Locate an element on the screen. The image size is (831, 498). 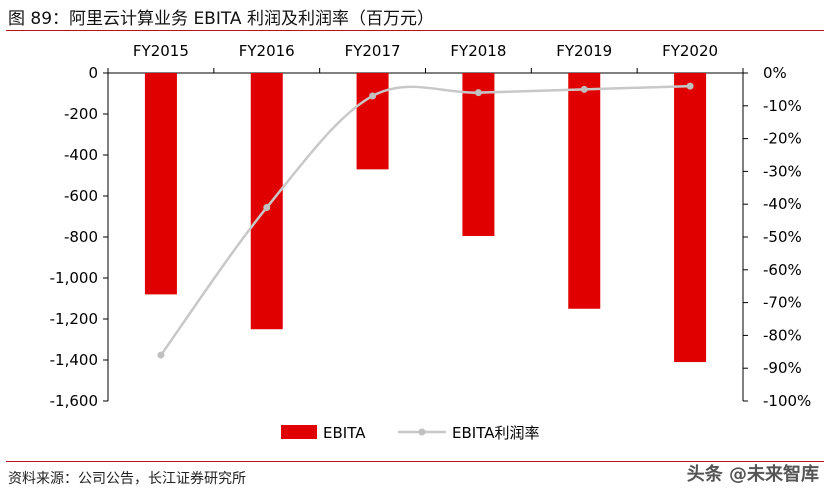
left-axis-tick-label: -600 is located at coordinates (81, 196).